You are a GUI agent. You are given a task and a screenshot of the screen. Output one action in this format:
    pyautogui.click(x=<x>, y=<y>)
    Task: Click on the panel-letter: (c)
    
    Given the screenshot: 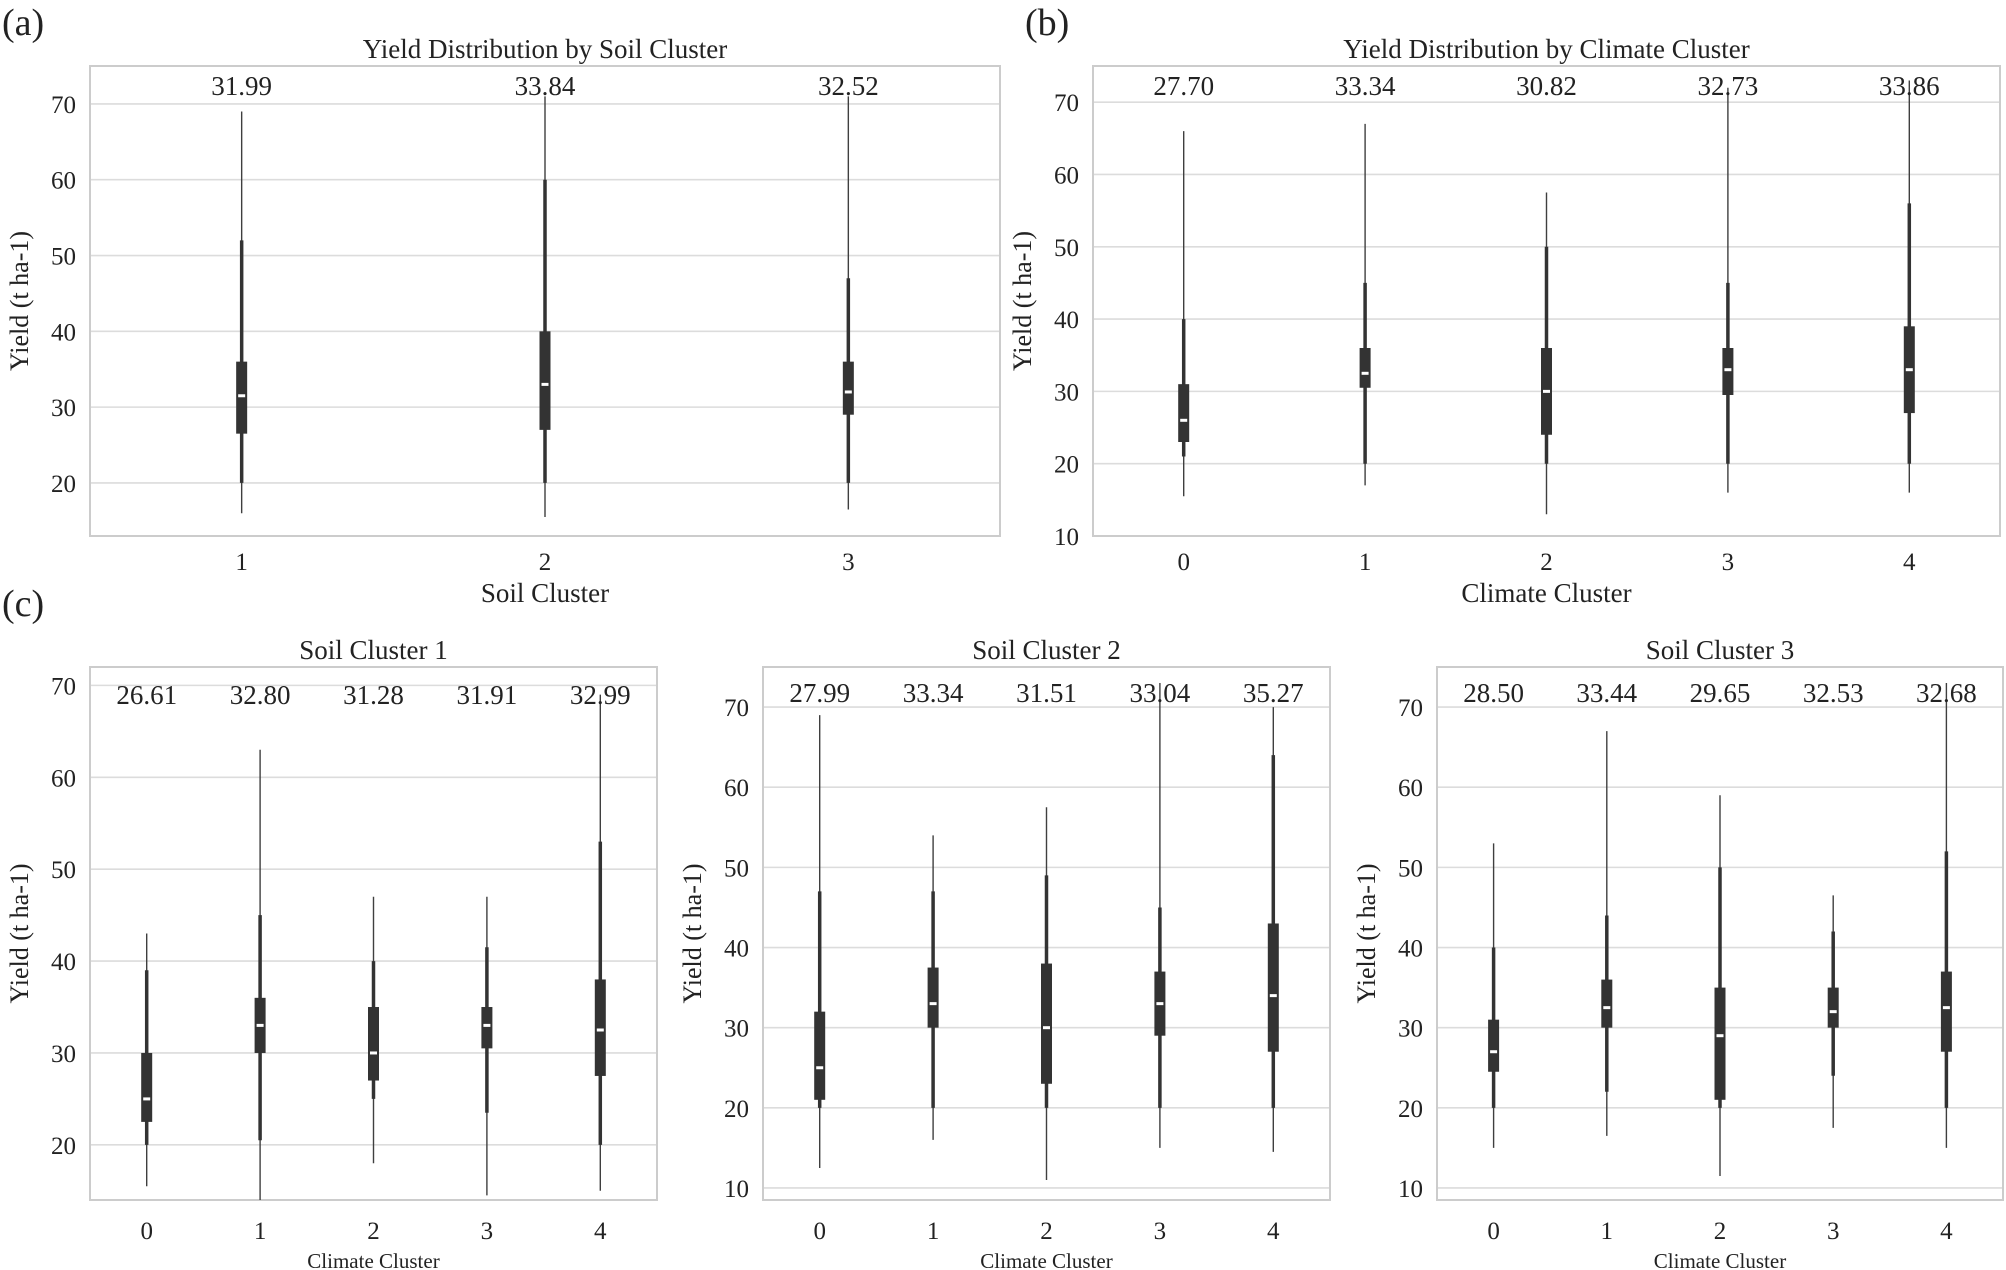 What is the action you would take?
    pyautogui.click(x=23, y=604)
    